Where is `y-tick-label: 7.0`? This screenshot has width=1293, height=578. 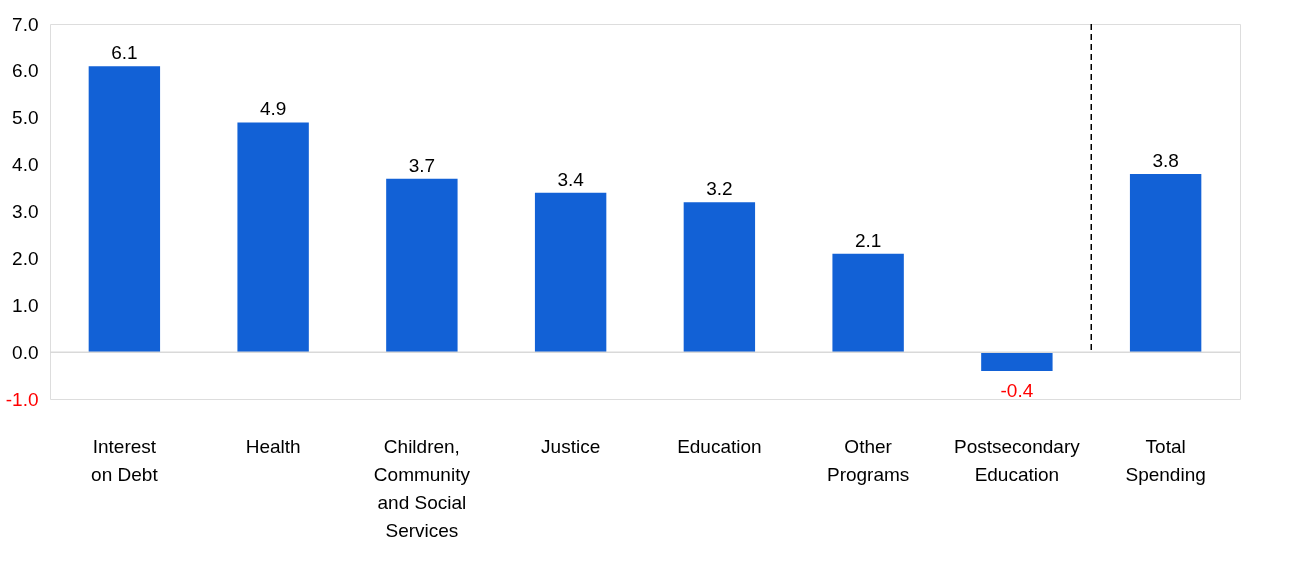 y-tick-label: 7.0 is located at coordinates (25, 24).